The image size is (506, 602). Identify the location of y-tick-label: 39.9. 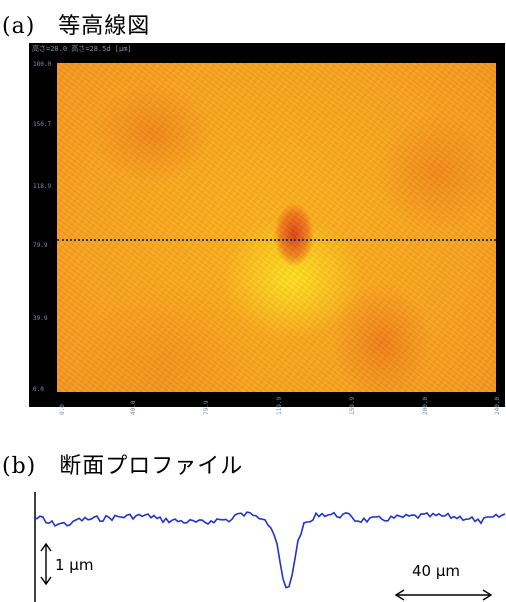
(40, 318).